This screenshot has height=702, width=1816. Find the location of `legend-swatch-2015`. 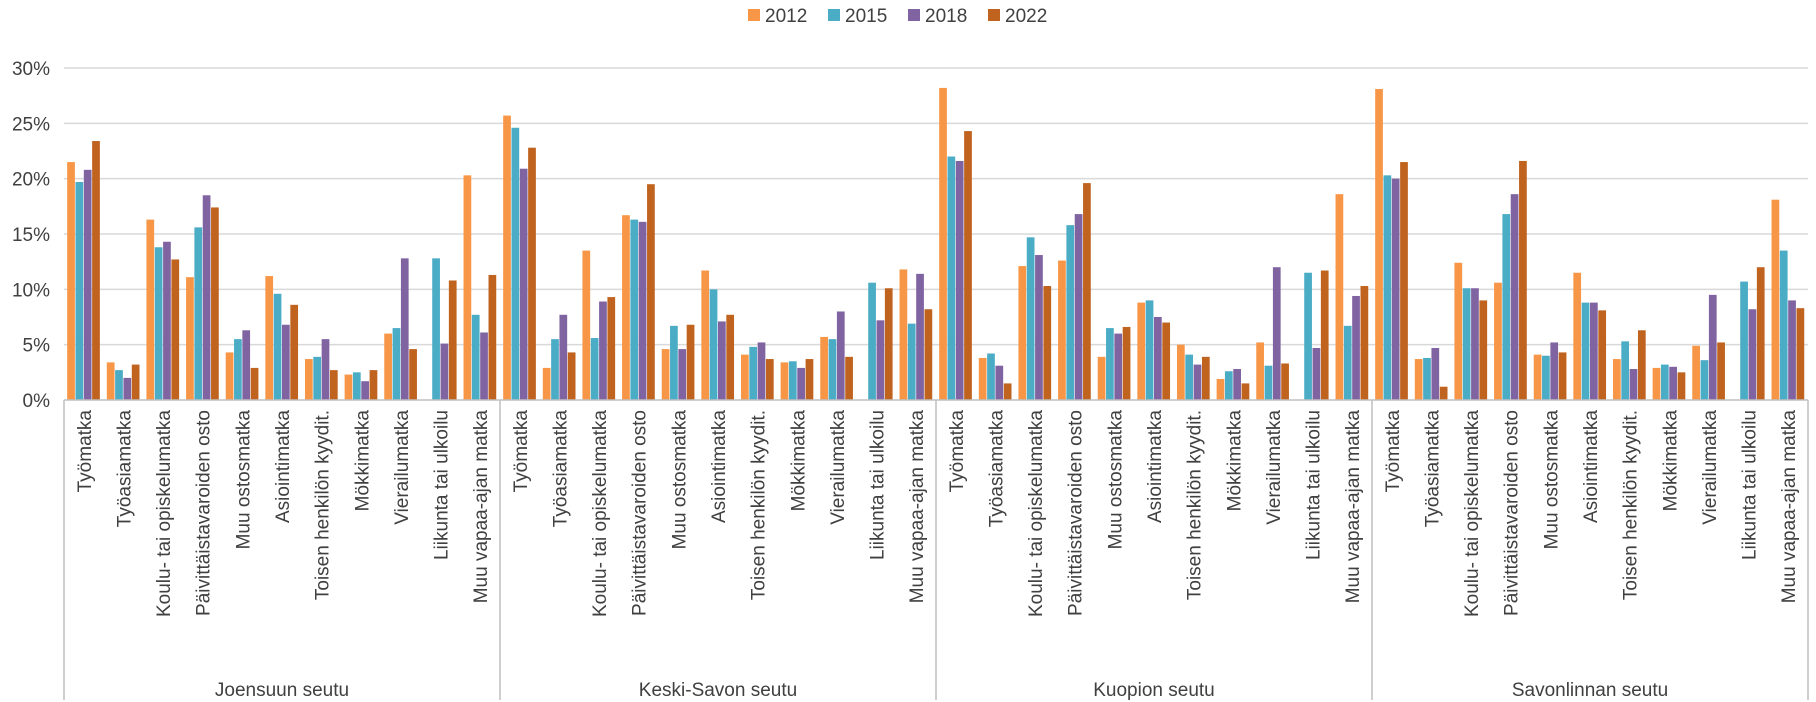

legend-swatch-2015 is located at coordinates (834, 15).